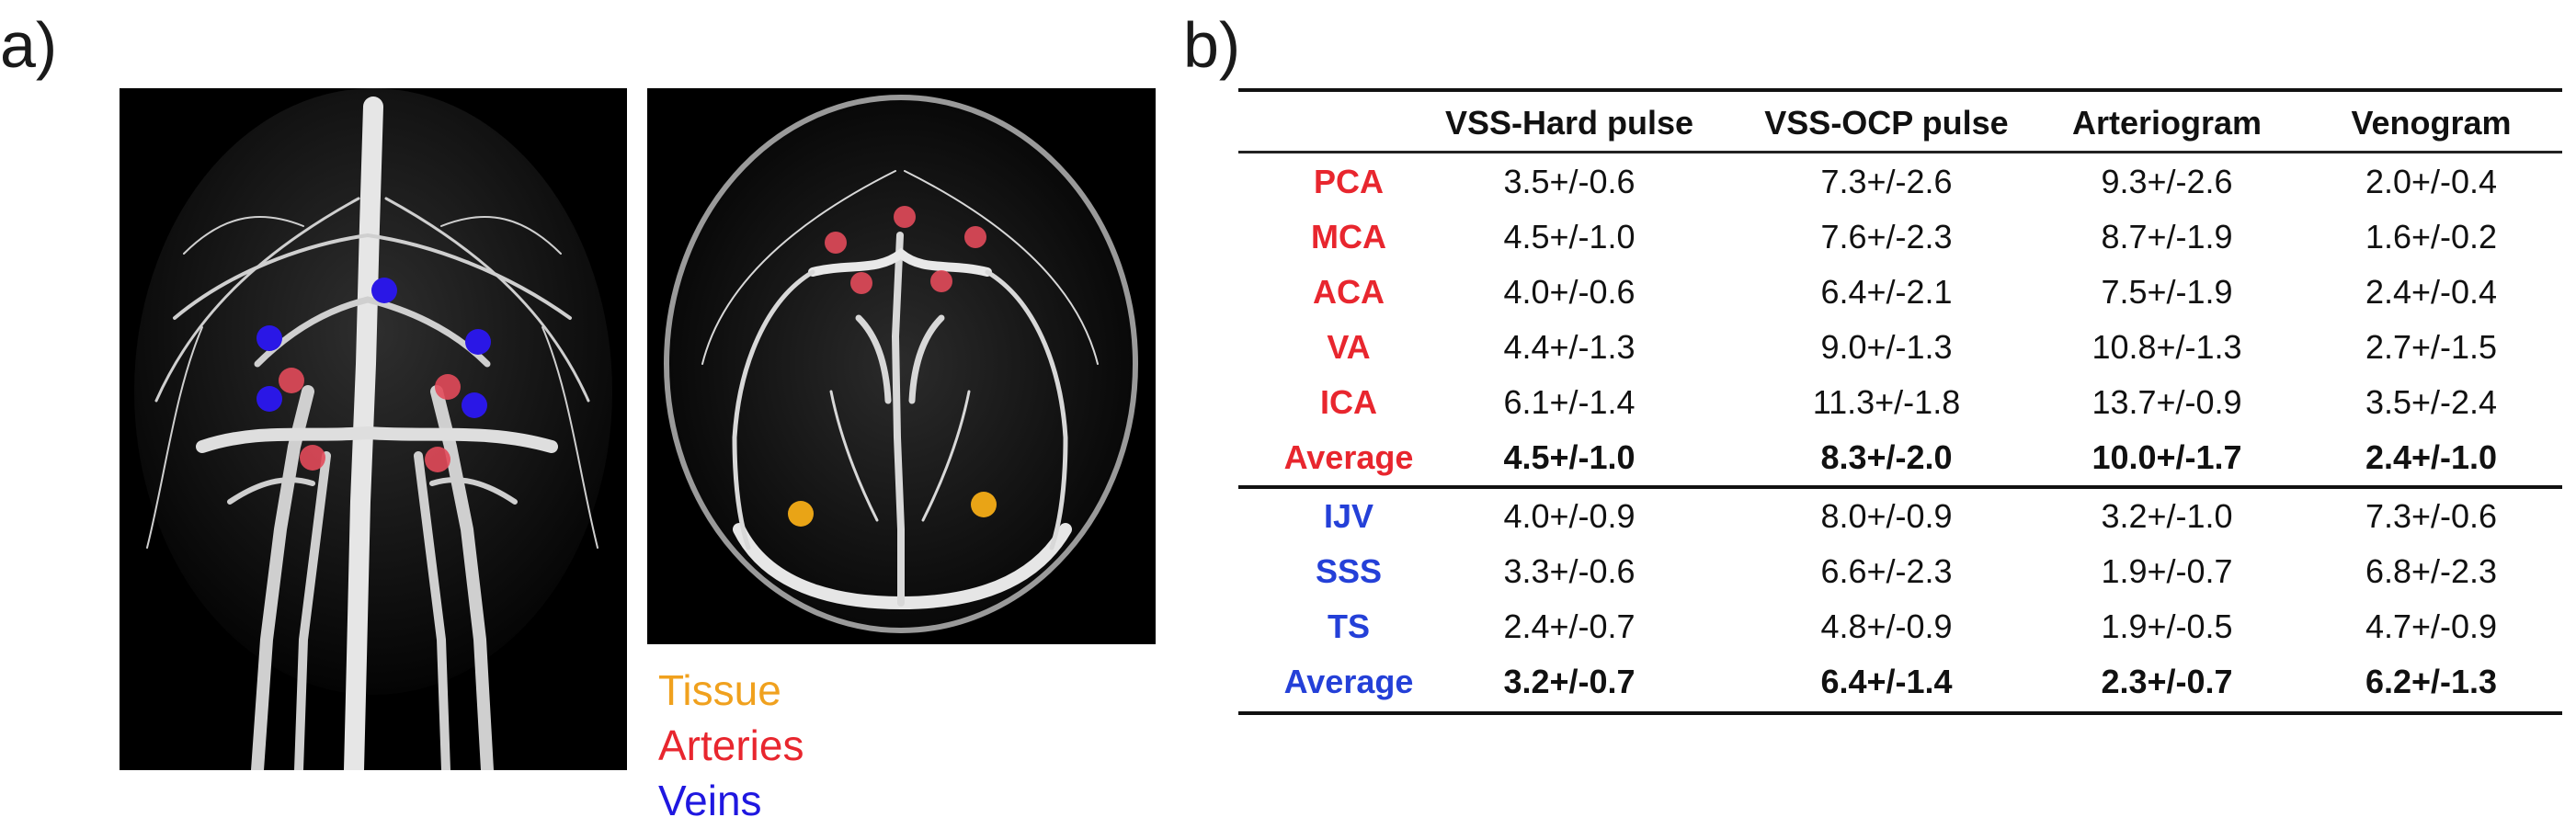 Image resolution: width=2576 pixels, height=840 pixels. Describe the element at coordinates (892, 509) in the screenshot. I see `tissue-markers` at that location.